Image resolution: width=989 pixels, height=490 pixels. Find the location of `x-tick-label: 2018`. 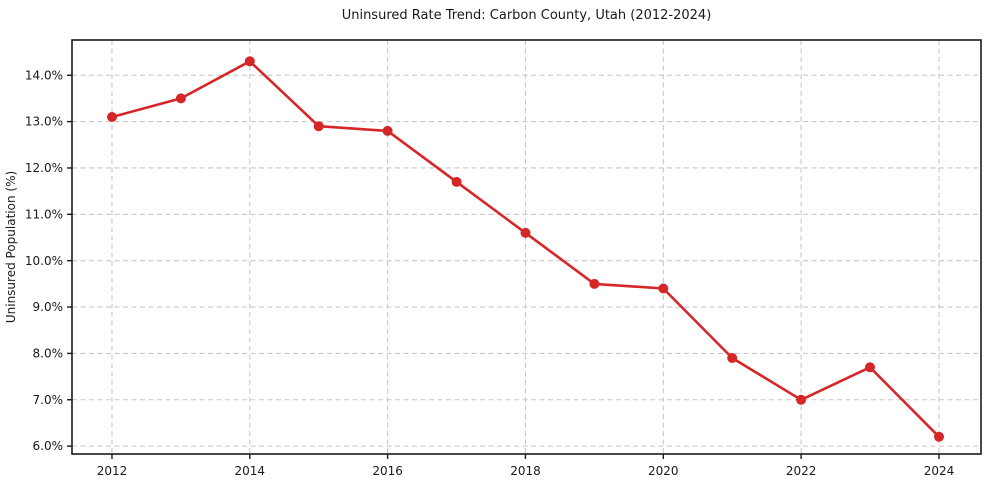

x-tick-label: 2018 is located at coordinates (525, 471).